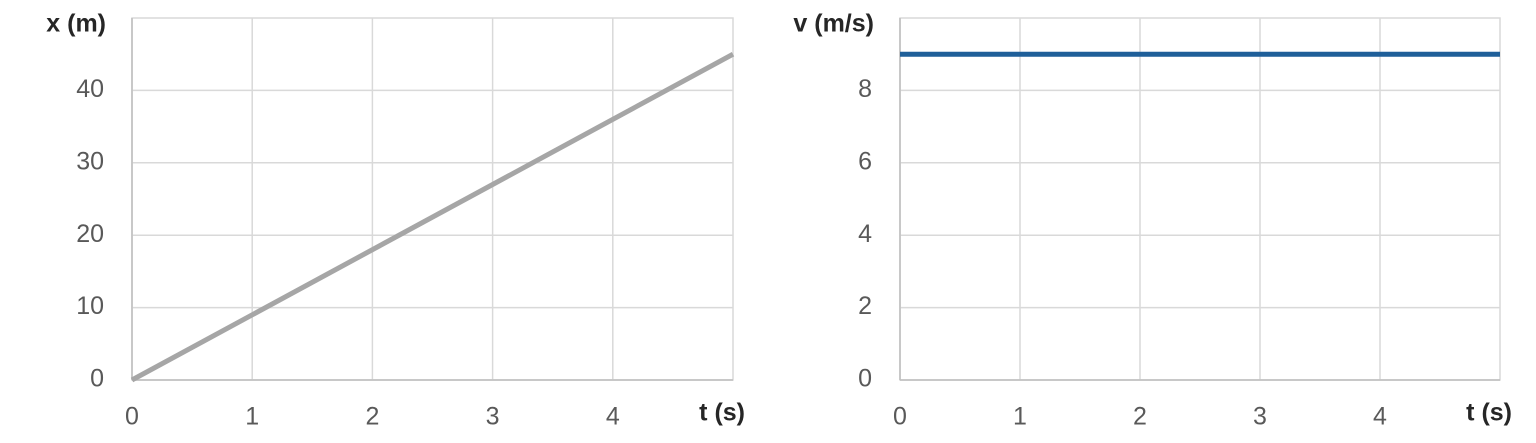 This screenshot has width=1536, height=443. What do you see at coordinates (865, 306) in the screenshot?
I see `y-tick-label: 2` at bounding box center [865, 306].